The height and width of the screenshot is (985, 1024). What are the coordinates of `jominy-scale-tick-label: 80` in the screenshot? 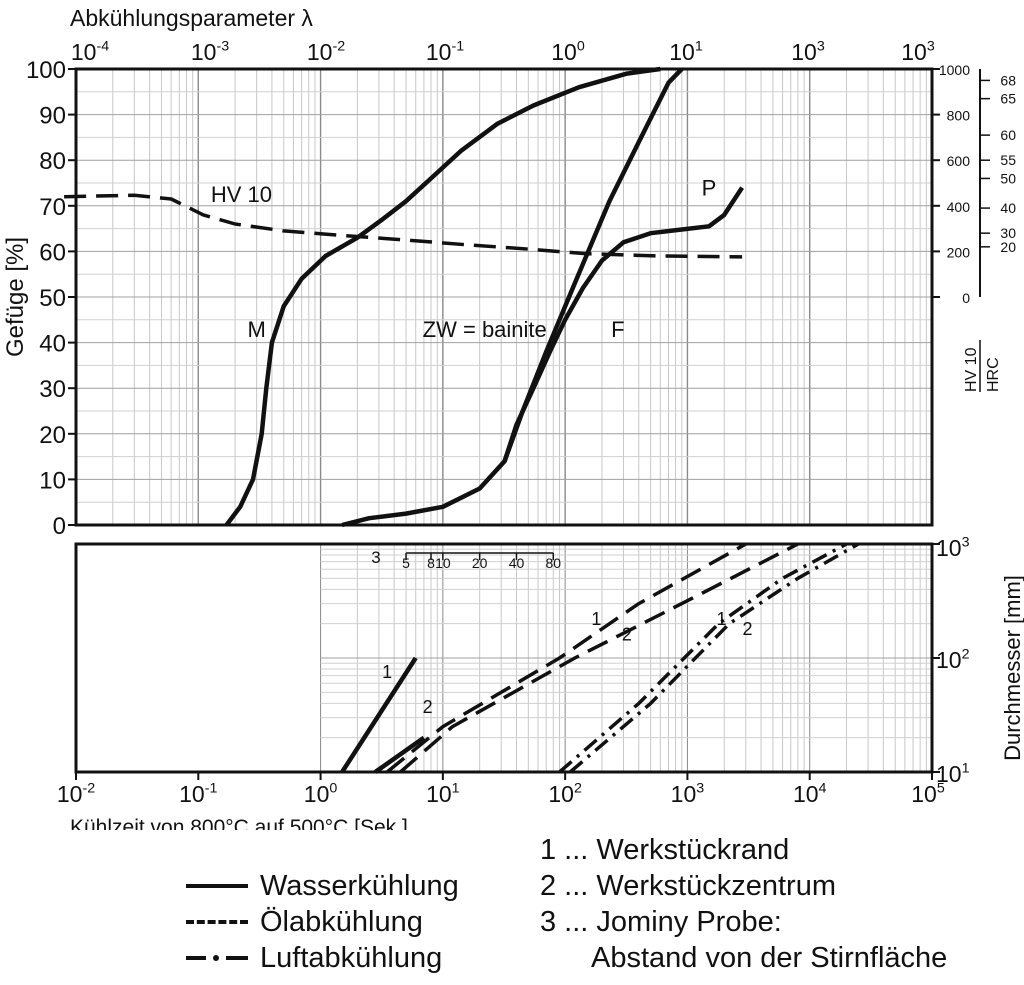 It's located at (554, 563).